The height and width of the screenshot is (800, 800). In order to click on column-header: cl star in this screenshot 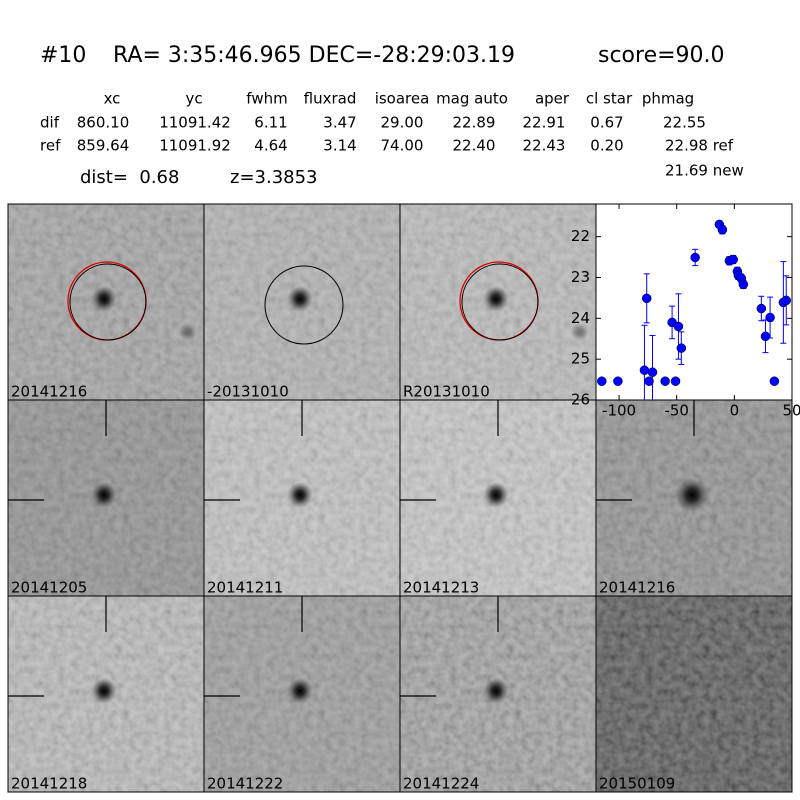, I will do `click(609, 99)`.